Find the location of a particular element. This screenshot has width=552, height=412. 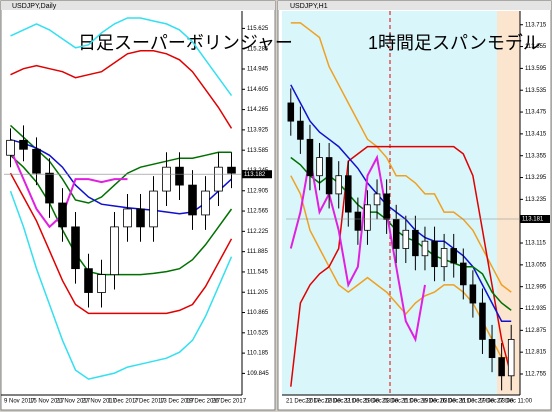

y-tick-label: 115.625 is located at coordinates (258, 29).